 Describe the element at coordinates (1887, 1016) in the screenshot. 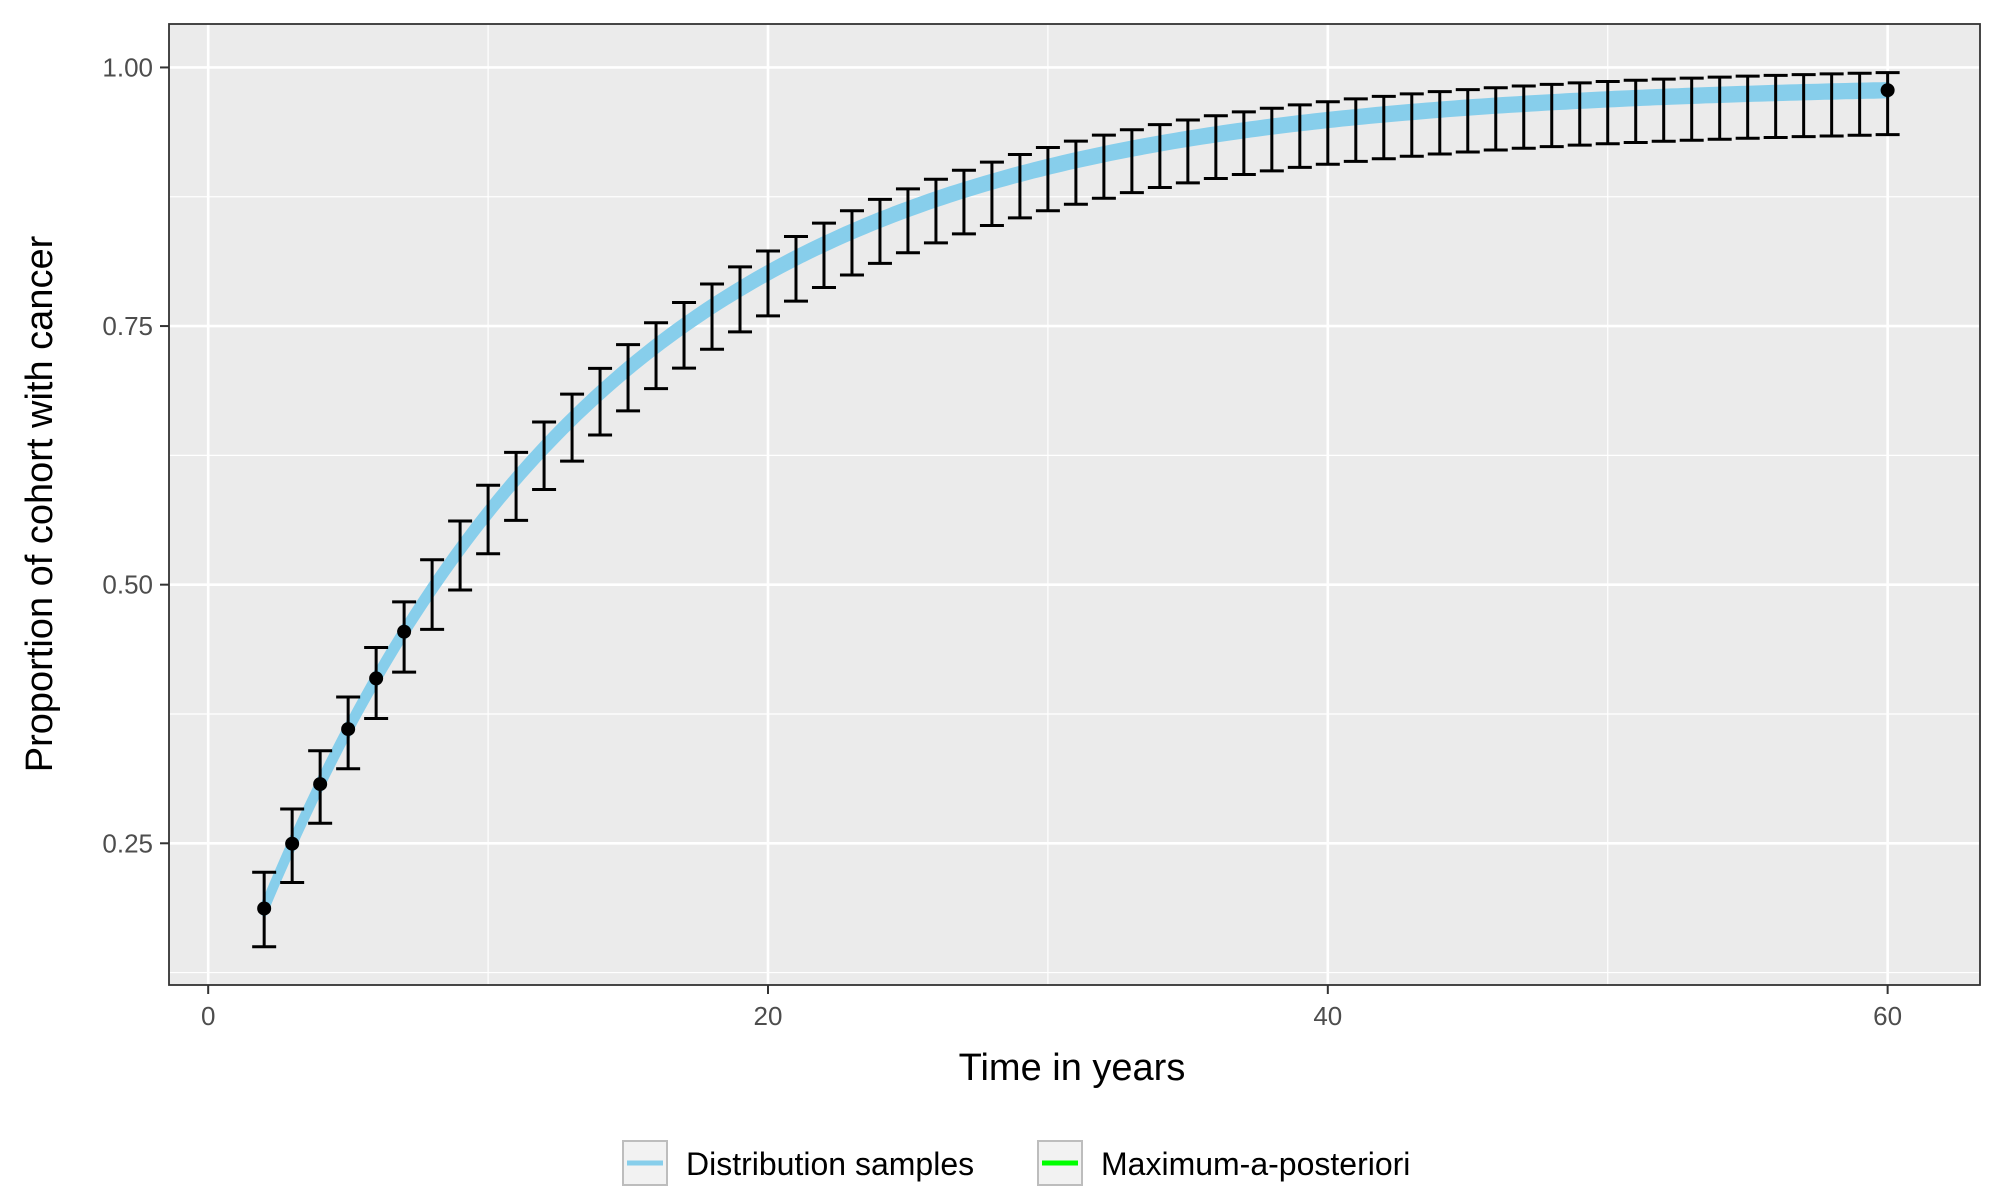

I see `x-tick-label: 60` at that location.